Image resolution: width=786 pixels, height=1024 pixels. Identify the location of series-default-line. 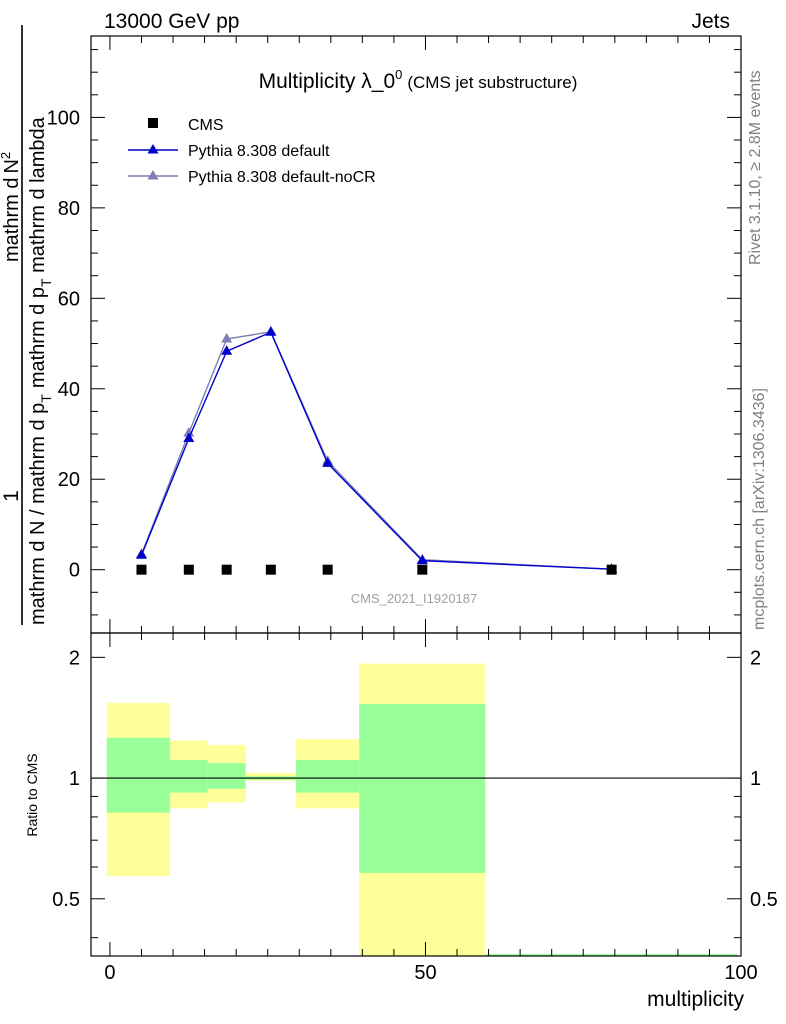
(376, 450).